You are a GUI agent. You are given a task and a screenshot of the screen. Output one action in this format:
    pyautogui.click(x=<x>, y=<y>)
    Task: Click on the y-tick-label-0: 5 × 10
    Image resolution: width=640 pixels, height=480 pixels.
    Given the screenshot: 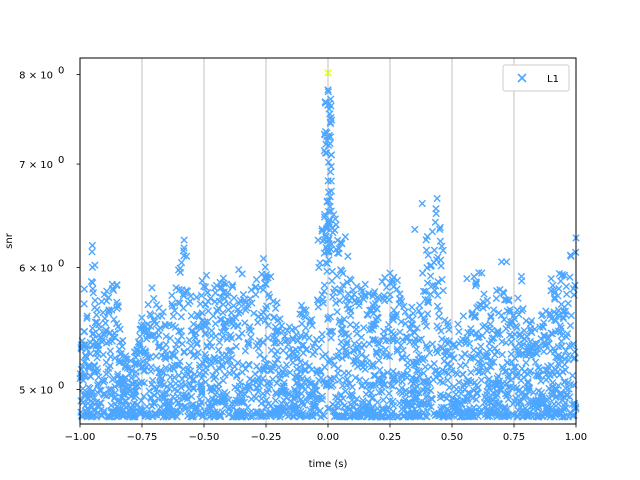 What is the action you would take?
    pyautogui.click(x=36, y=391)
    